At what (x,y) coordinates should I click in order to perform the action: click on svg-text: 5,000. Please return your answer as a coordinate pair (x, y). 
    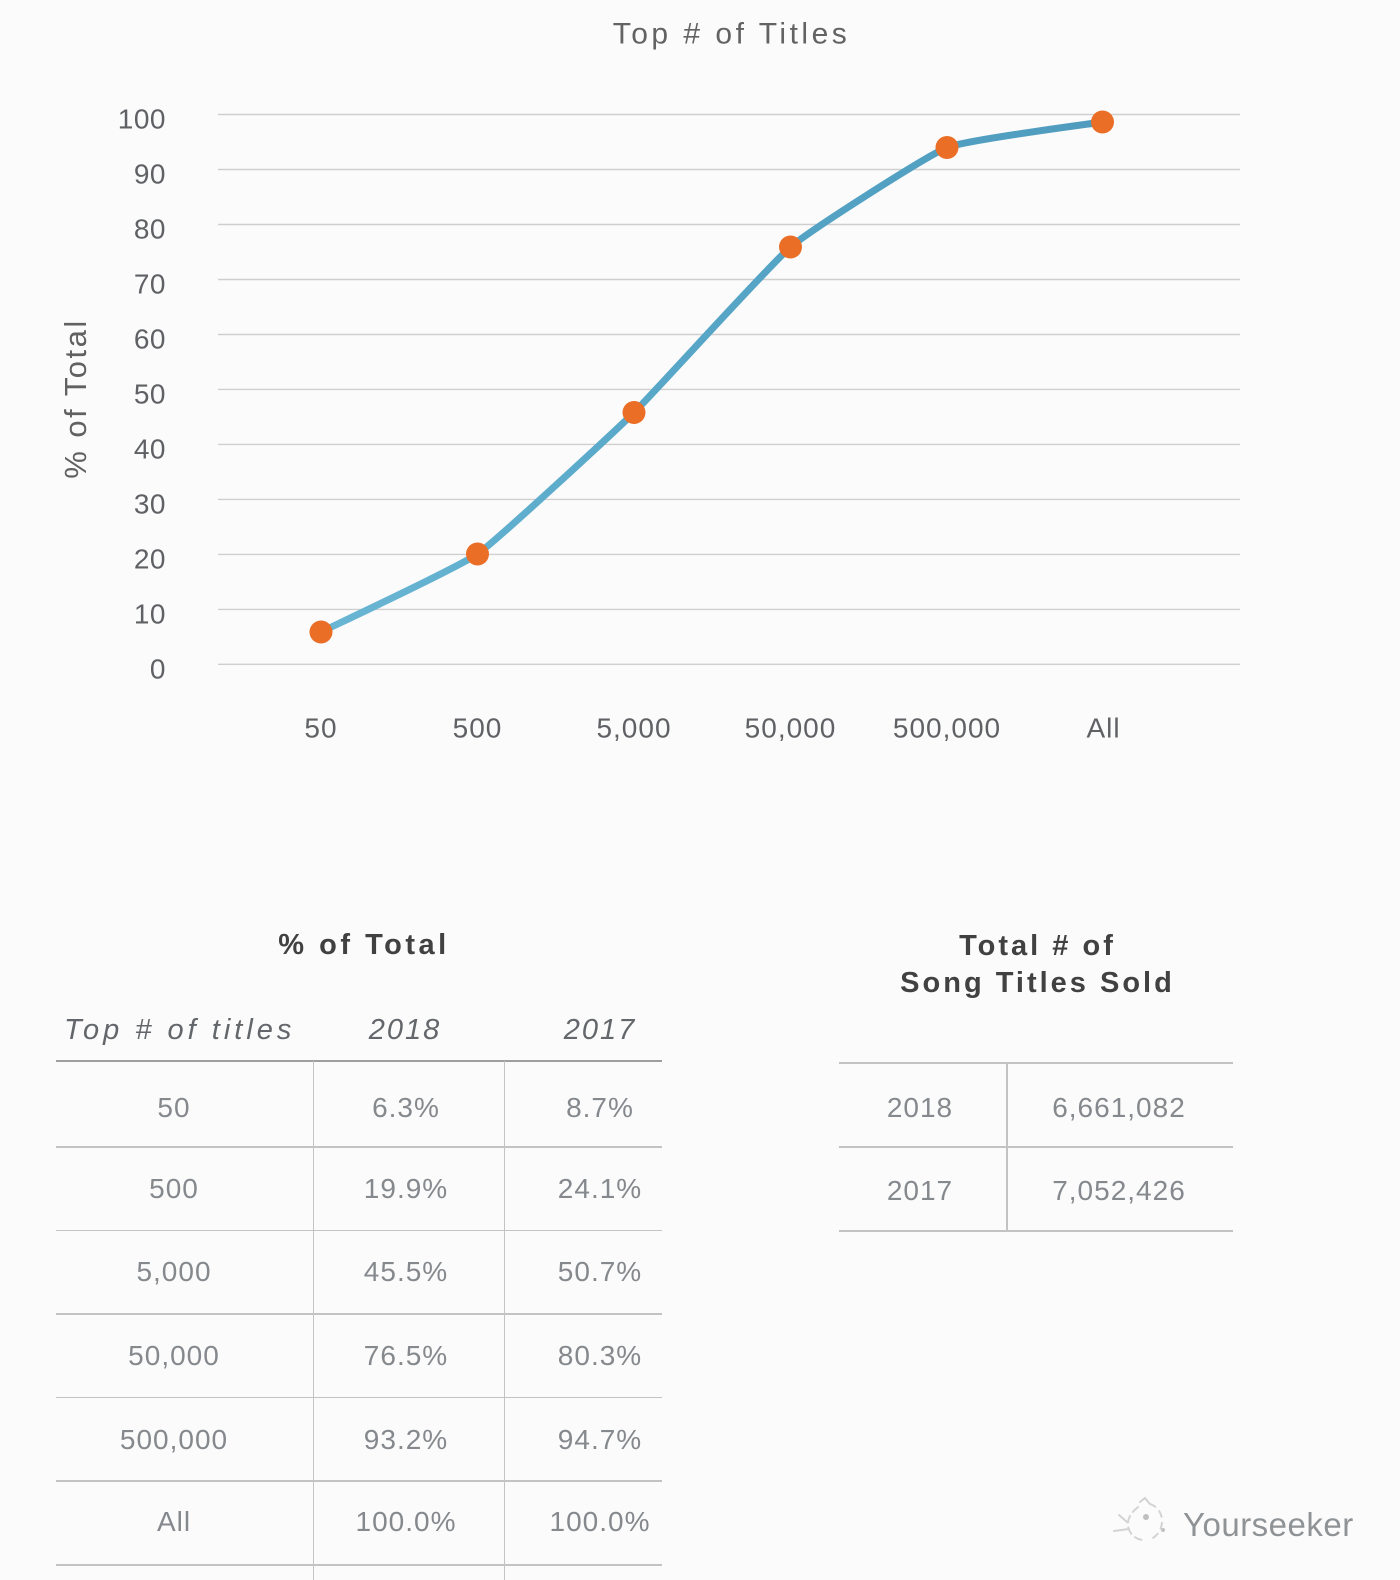
    Looking at the image, I should click on (633, 728).